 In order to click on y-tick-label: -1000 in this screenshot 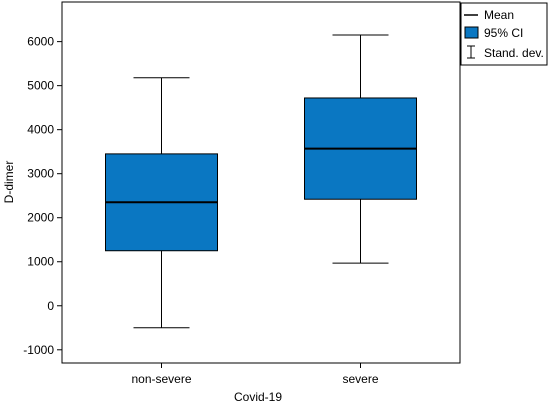, I will do `click(38, 350)`.